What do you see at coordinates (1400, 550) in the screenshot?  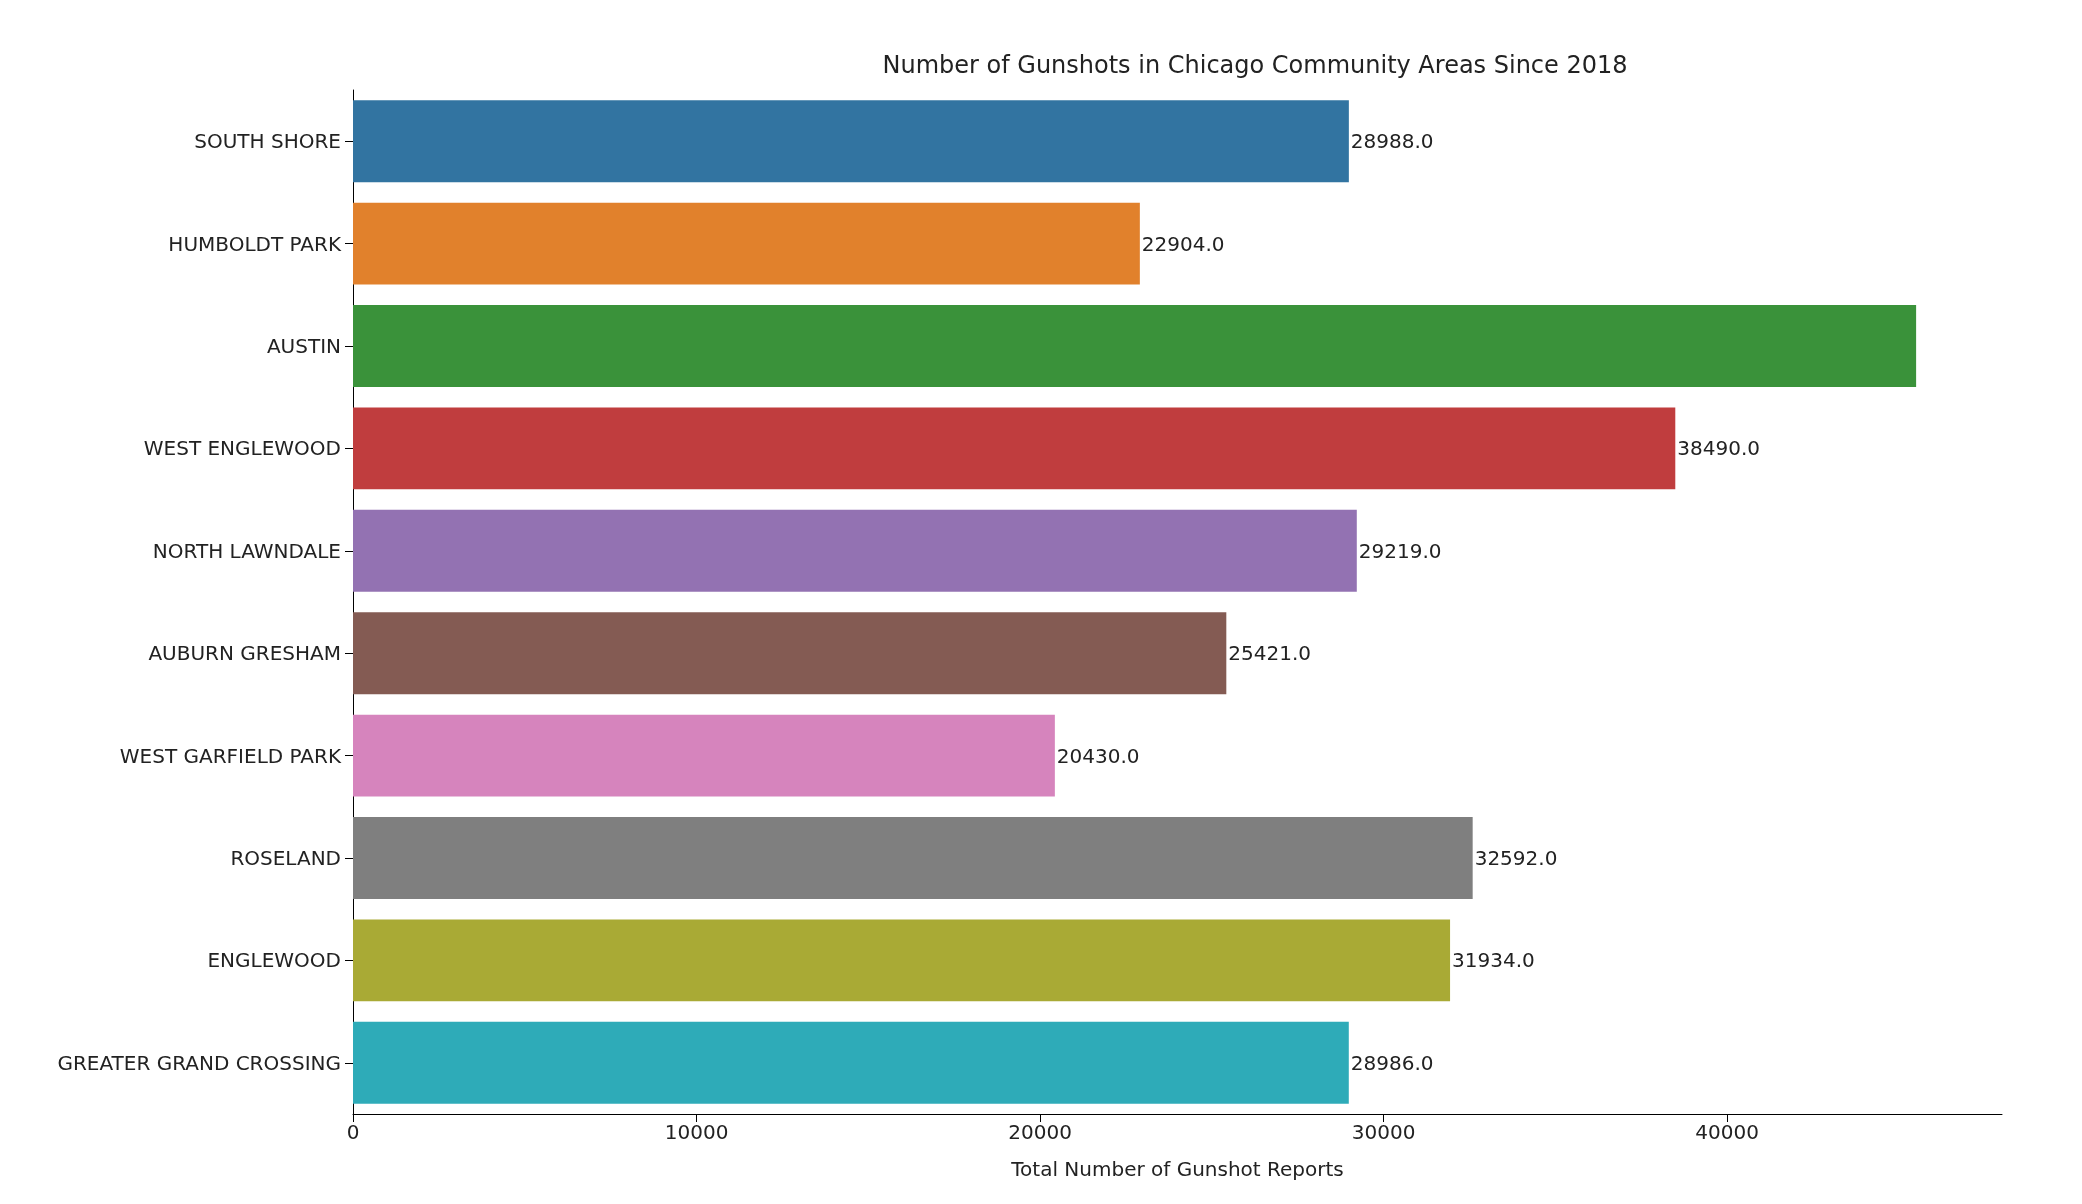 I see `data-label: 29219.0` at bounding box center [1400, 550].